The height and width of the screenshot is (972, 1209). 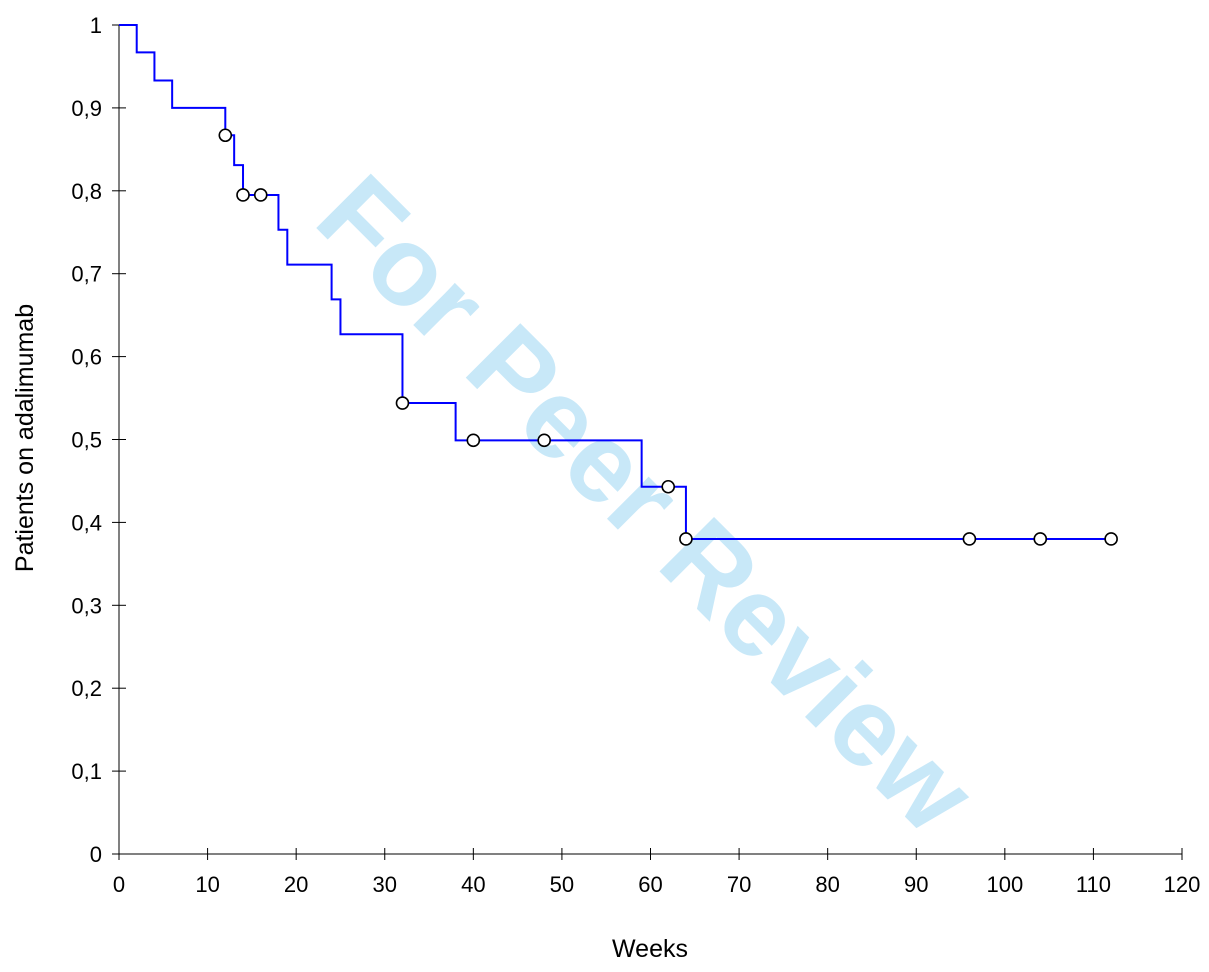 What do you see at coordinates (96, 854) in the screenshot?
I see `y-tick-label: 0` at bounding box center [96, 854].